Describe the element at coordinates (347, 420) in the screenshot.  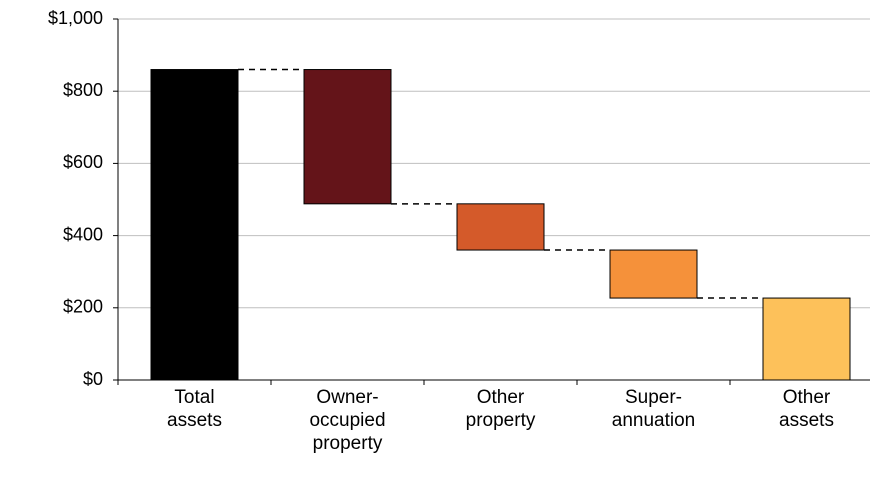
I see `x-tick-label: Owner- occupied property` at that location.